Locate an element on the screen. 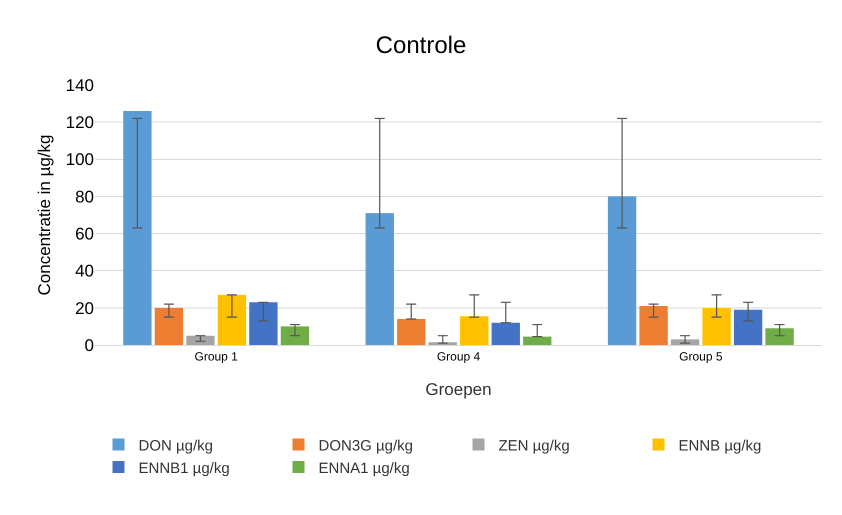 This screenshot has height=515, width=842. y-tick-label: 0 is located at coordinates (89, 345).